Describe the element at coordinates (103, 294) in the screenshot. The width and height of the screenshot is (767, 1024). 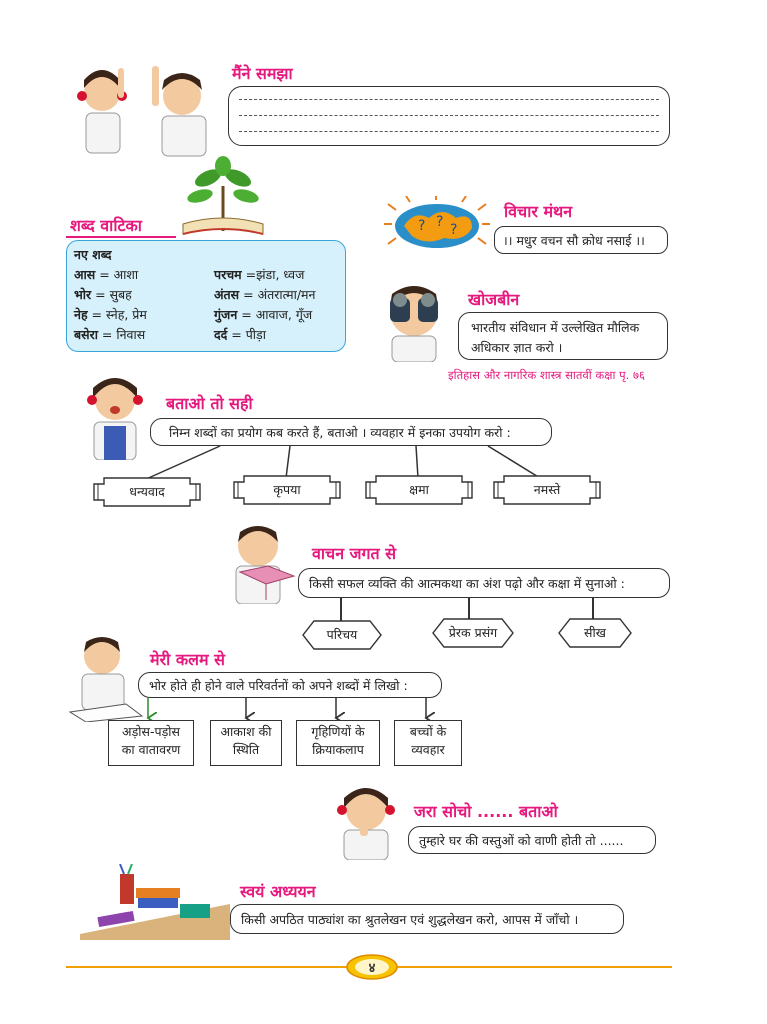
I see `vocab-entry: भोर = सुबह` at that location.